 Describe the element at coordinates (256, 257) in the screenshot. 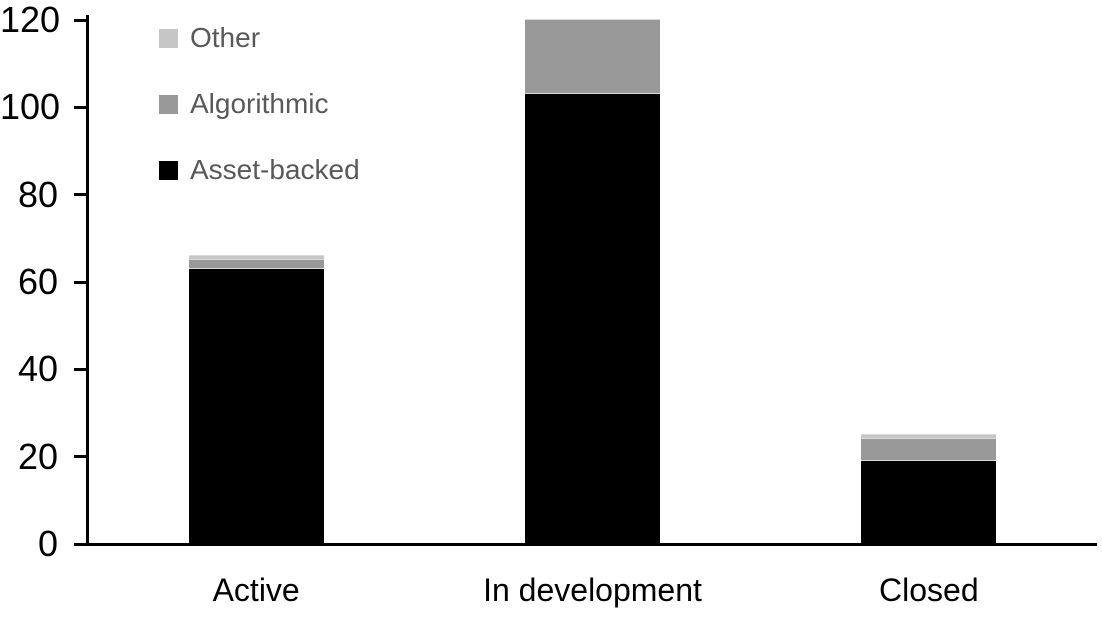

I see `bar-segment-other-active` at that location.